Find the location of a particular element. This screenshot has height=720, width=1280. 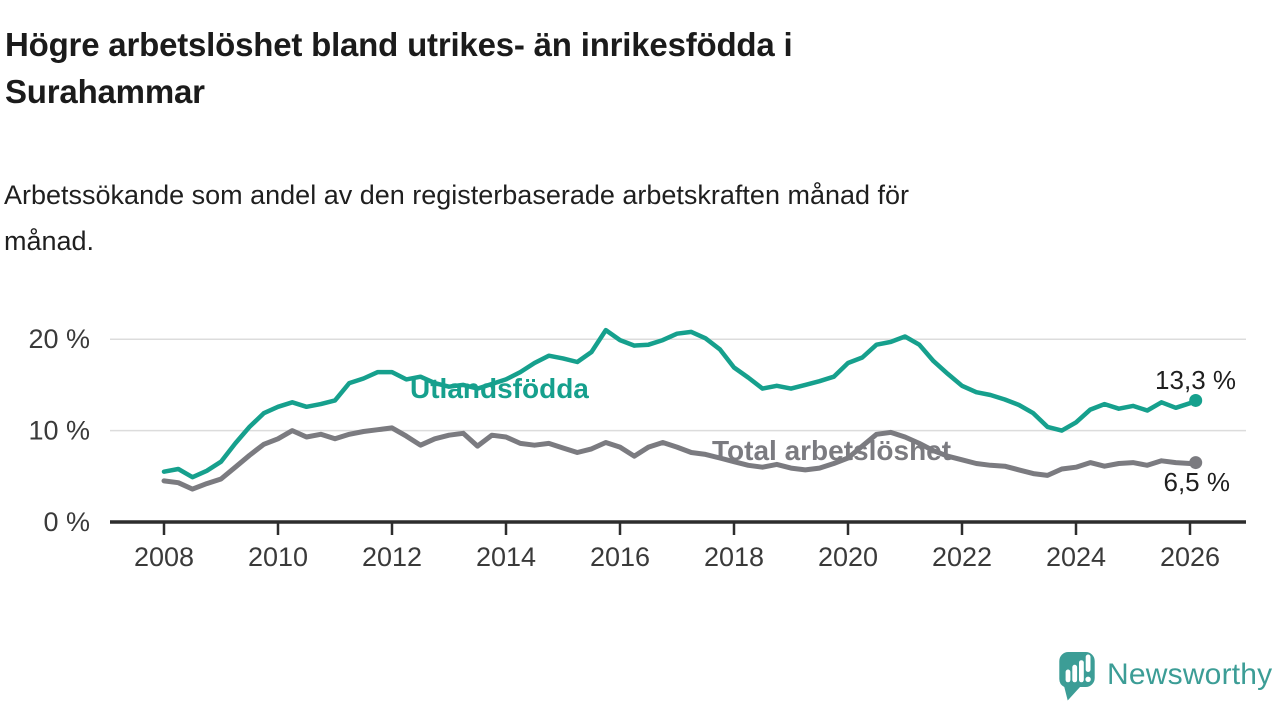

newsworthy-logo: Newsworthy is located at coordinates (1165, 676).